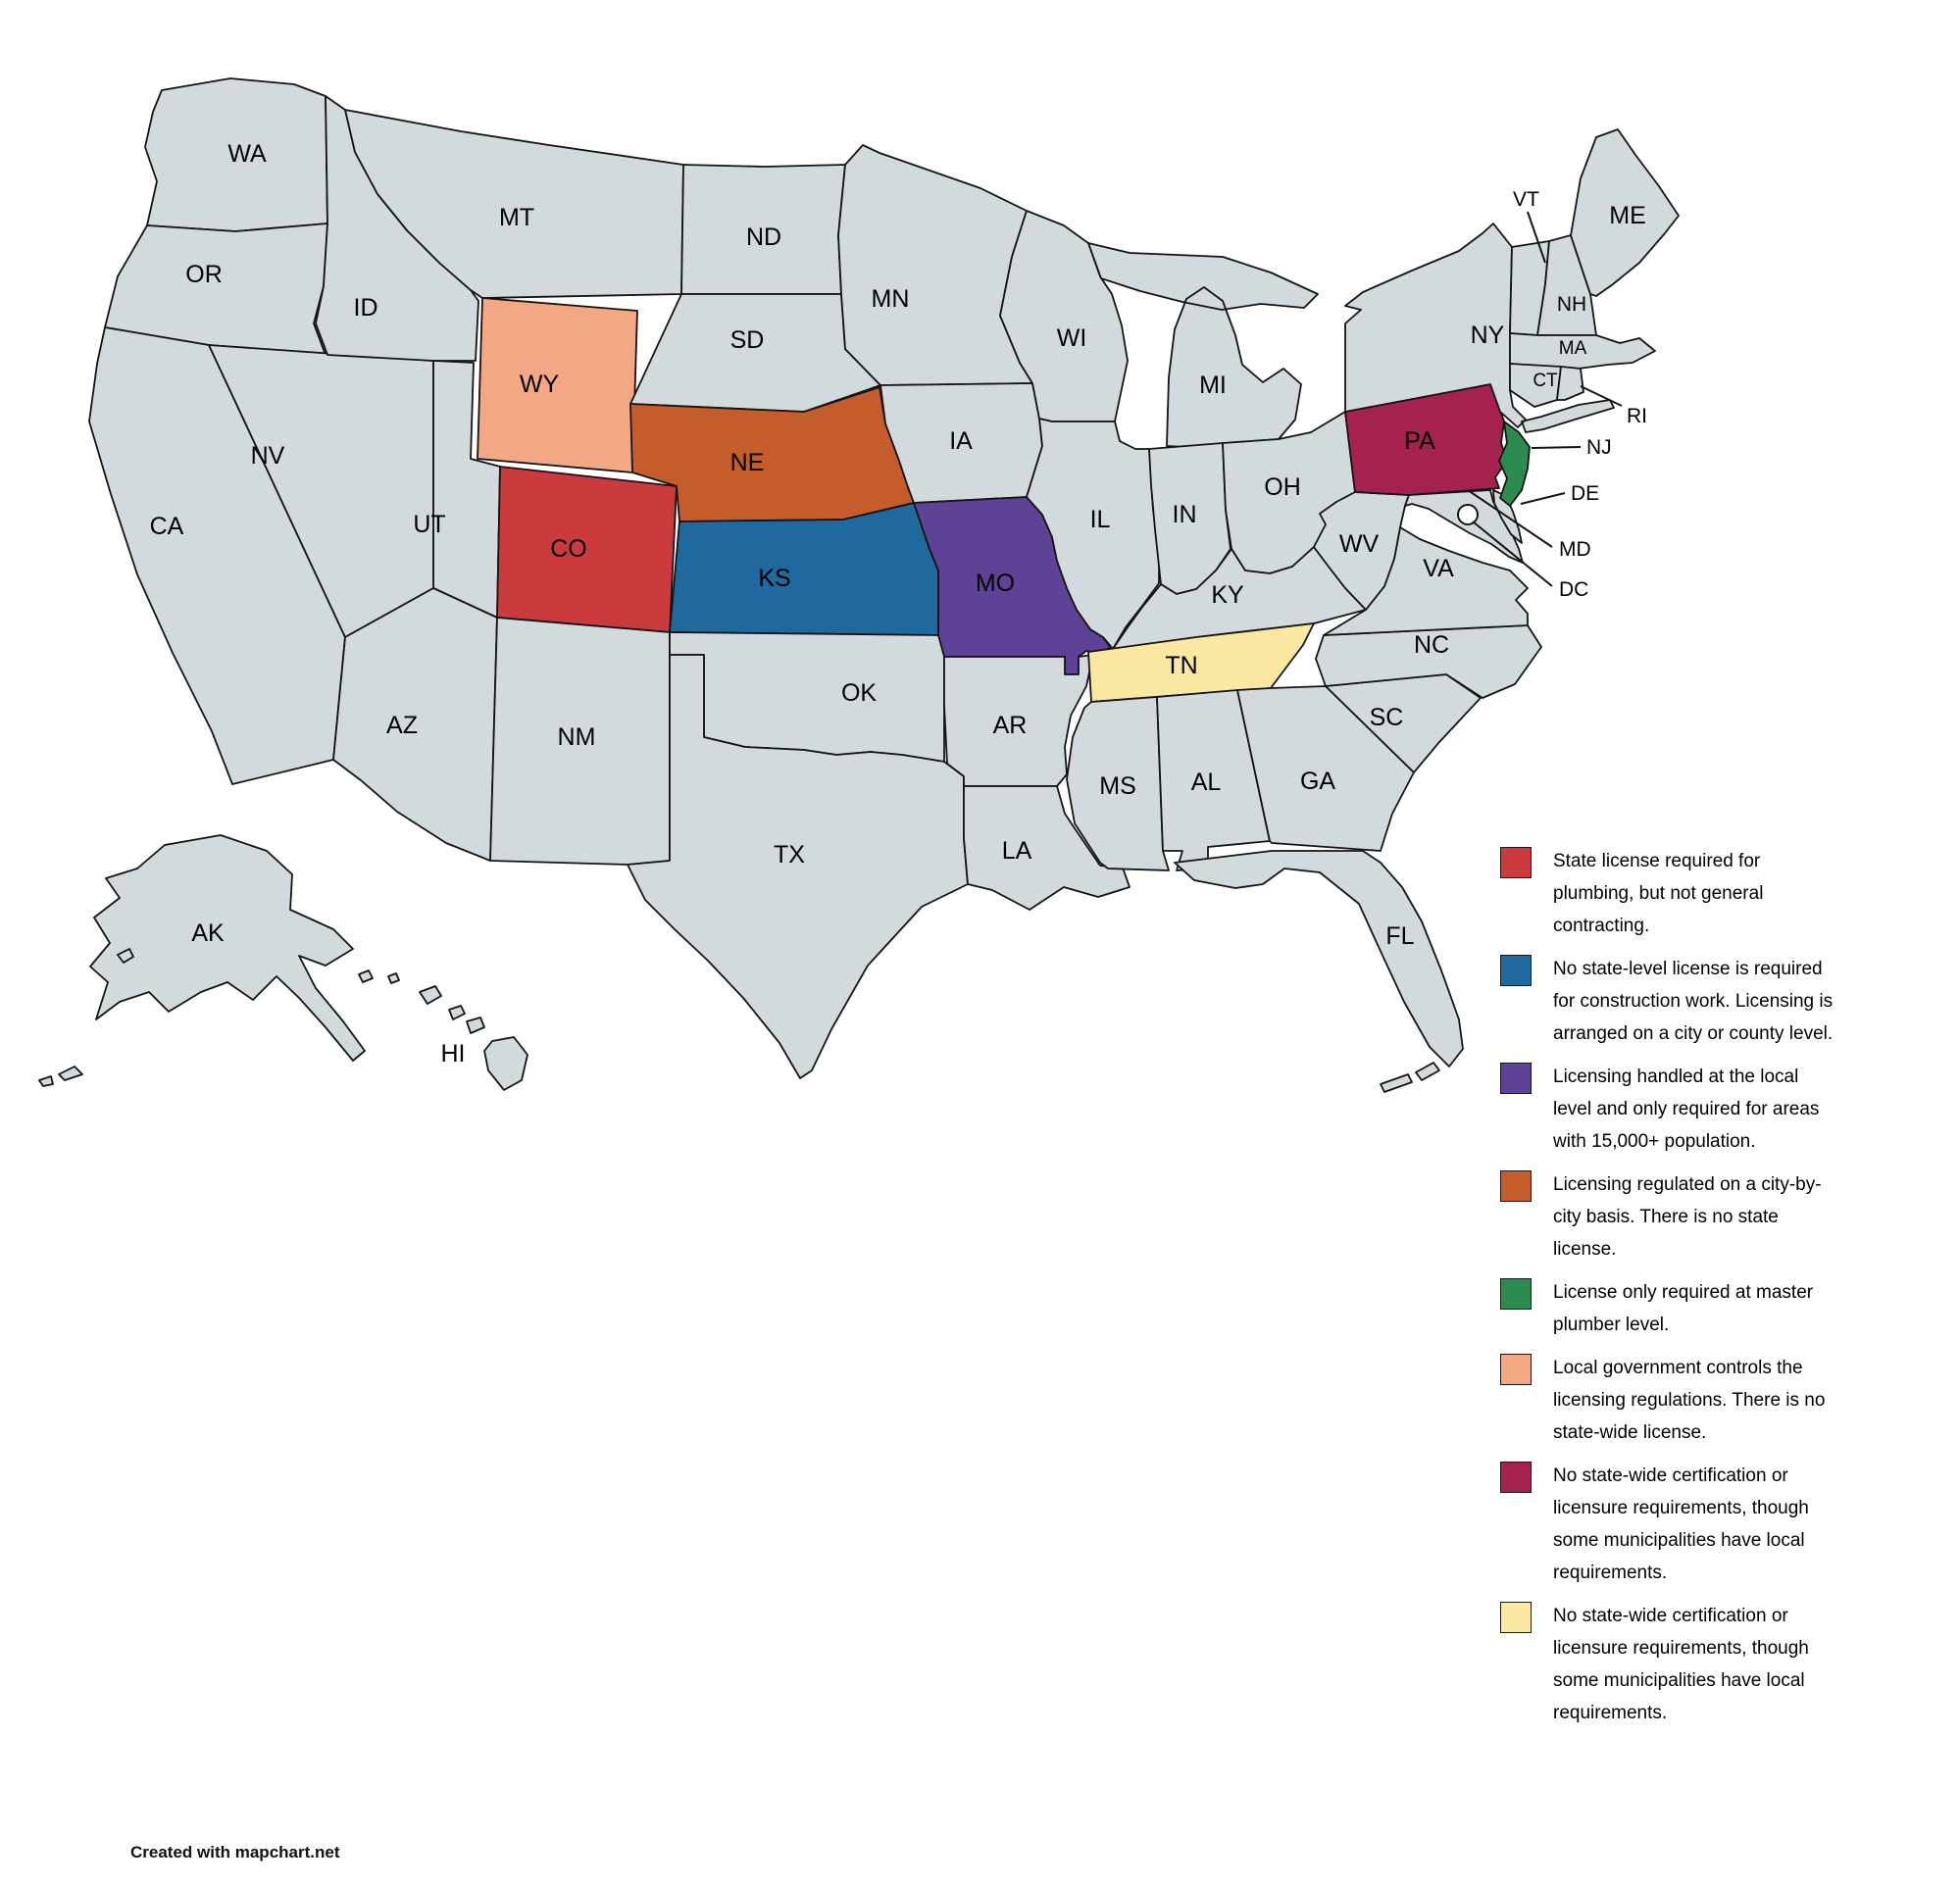 This screenshot has height=1886, width=1960. What do you see at coordinates (1438, 568) in the screenshot?
I see `state-label-va: VA` at bounding box center [1438, 568].